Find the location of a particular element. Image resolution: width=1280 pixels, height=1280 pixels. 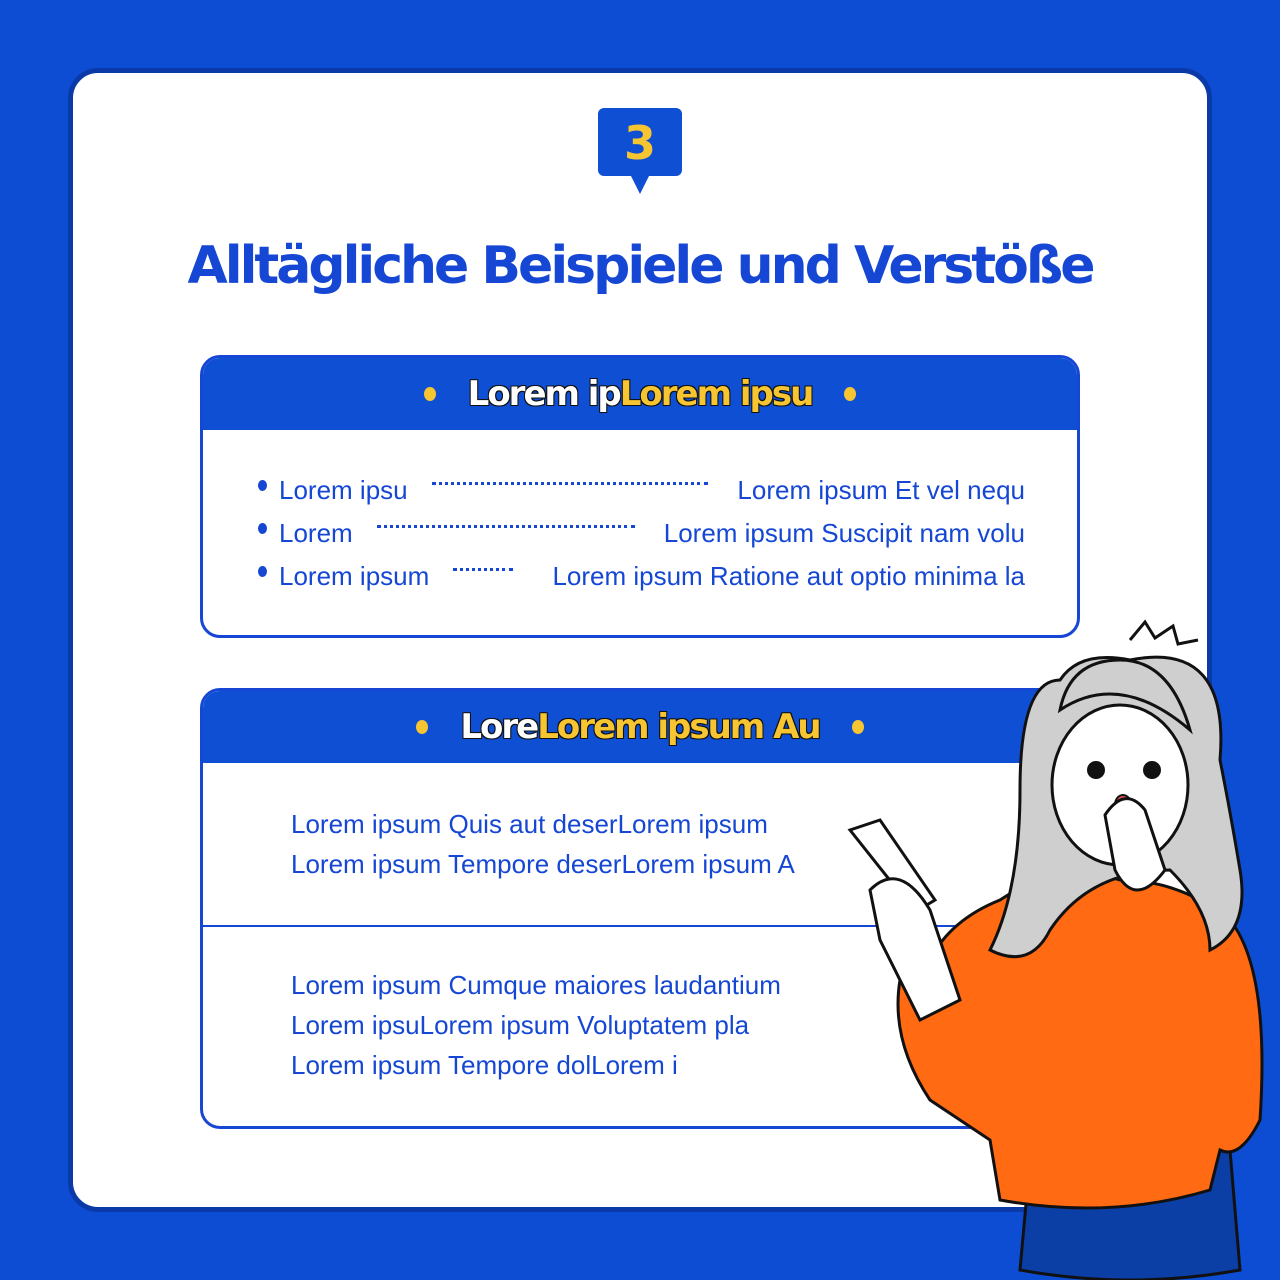

box-header: Lorem ipLorem ipsu is located at coordinates (640, 394).